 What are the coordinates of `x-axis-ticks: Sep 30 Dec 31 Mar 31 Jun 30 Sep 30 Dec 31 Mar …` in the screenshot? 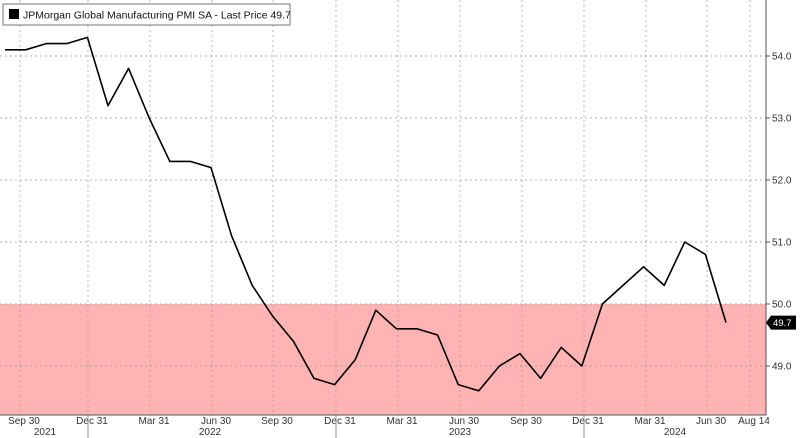 It's located at (389, 421).